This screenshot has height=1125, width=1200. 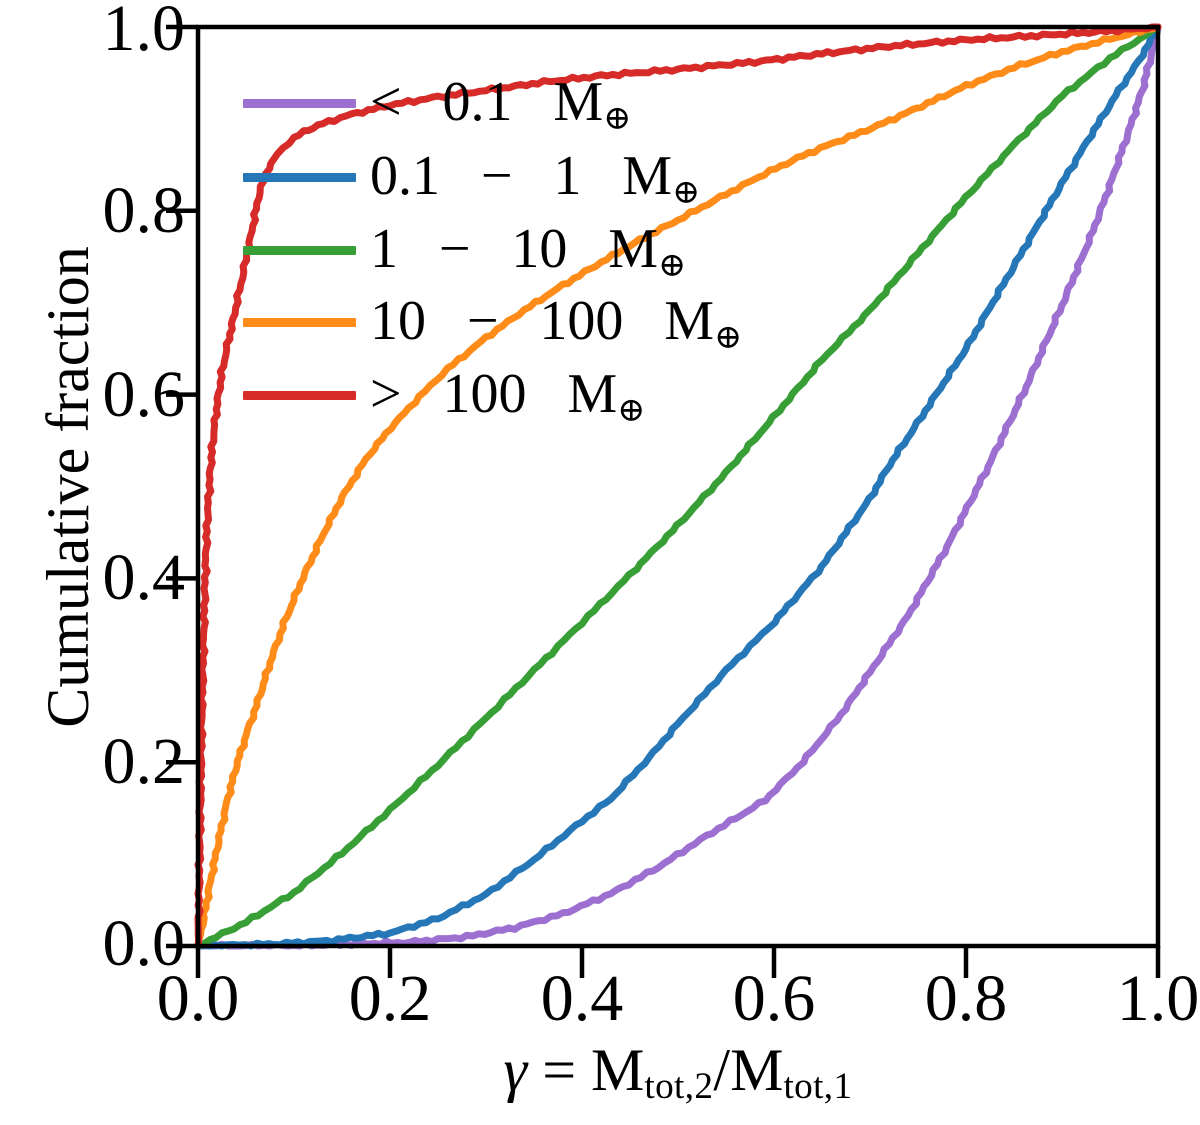 What do you see at coordinates (774, 998) in the screenshot?
I see `x-tick-label: 0.6` at bounding box center [774, 998].